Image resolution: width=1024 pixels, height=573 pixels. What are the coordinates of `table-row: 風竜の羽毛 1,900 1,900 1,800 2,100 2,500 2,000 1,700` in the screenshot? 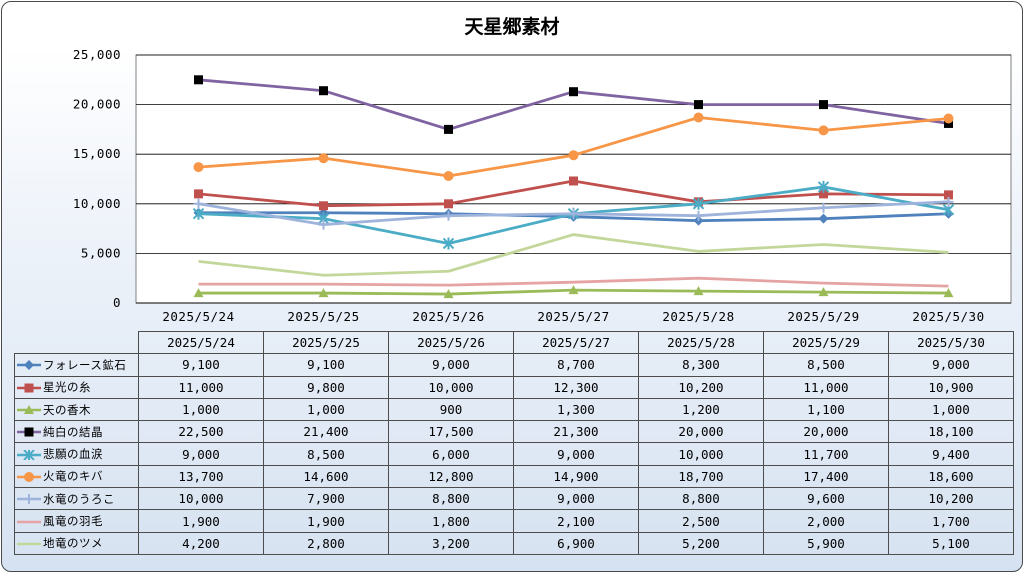 It's located at (514, 521).